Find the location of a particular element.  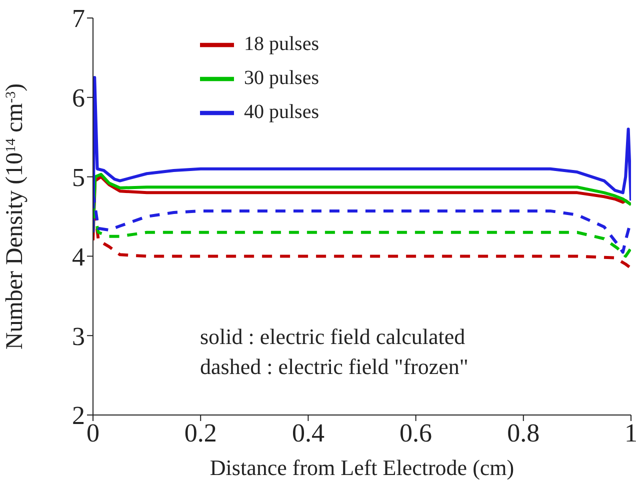

legend-label: 30 pulses is located at coordinates (281, 77).